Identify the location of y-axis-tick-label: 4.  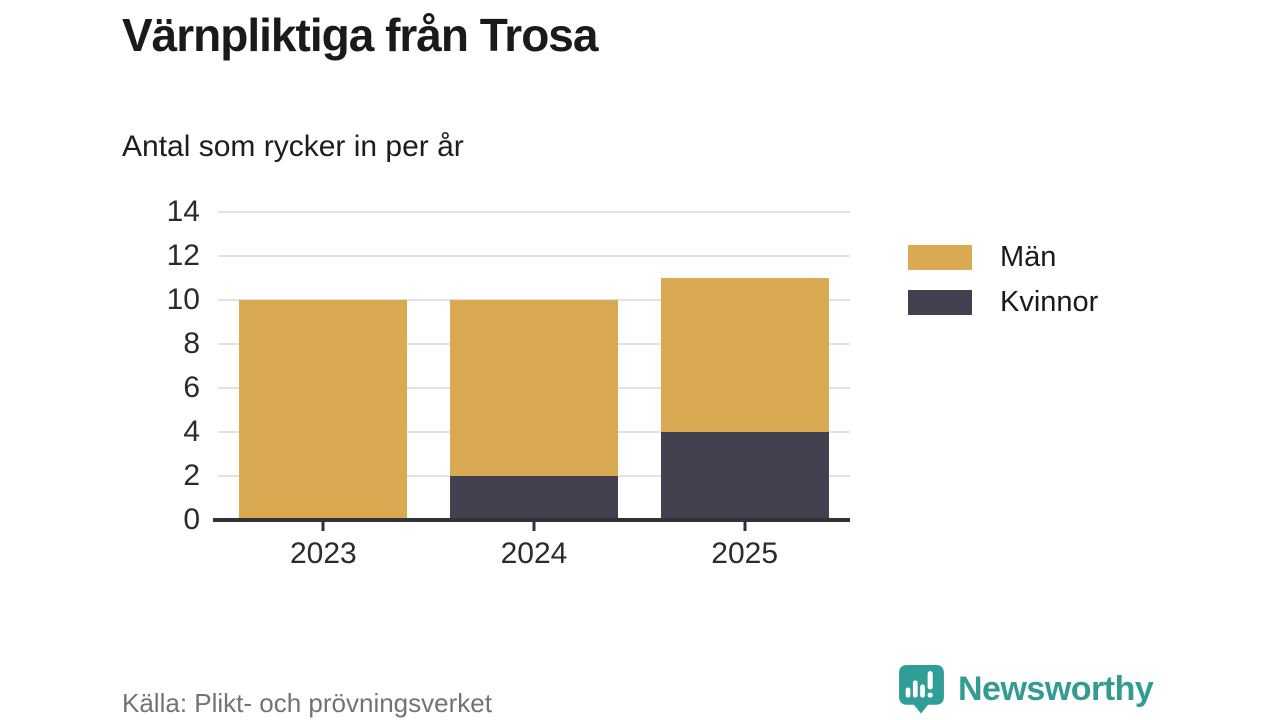
(191, 431).